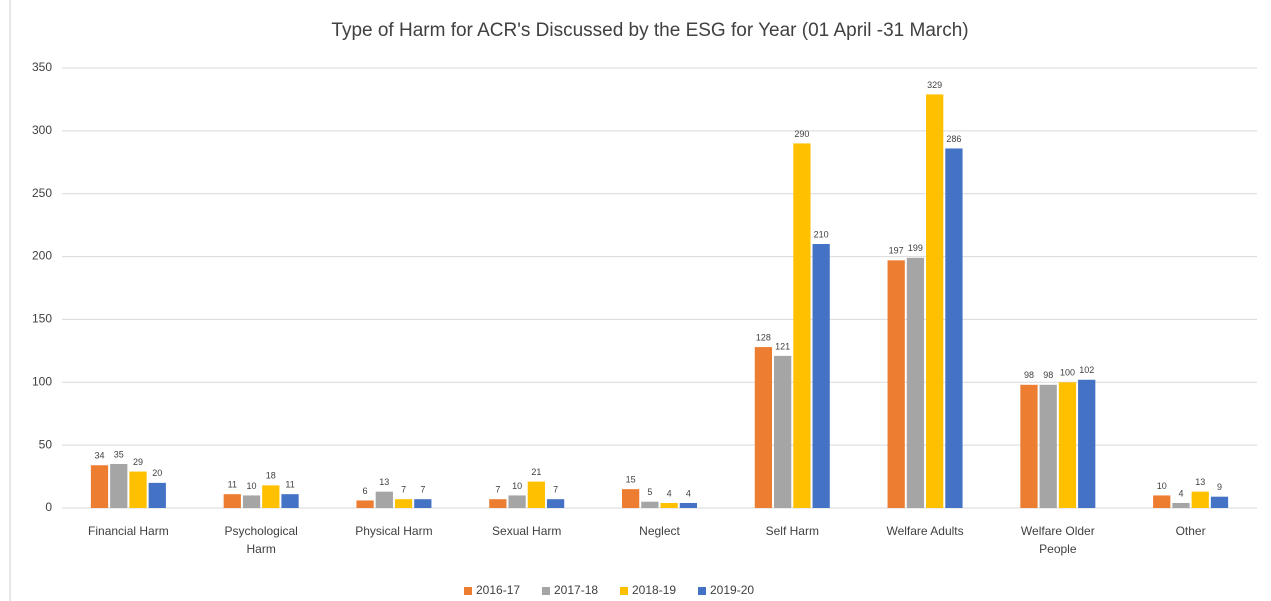  Describe the element at coordinates (915, 248) in the screenshot. I see `value-label: 199` at that location.